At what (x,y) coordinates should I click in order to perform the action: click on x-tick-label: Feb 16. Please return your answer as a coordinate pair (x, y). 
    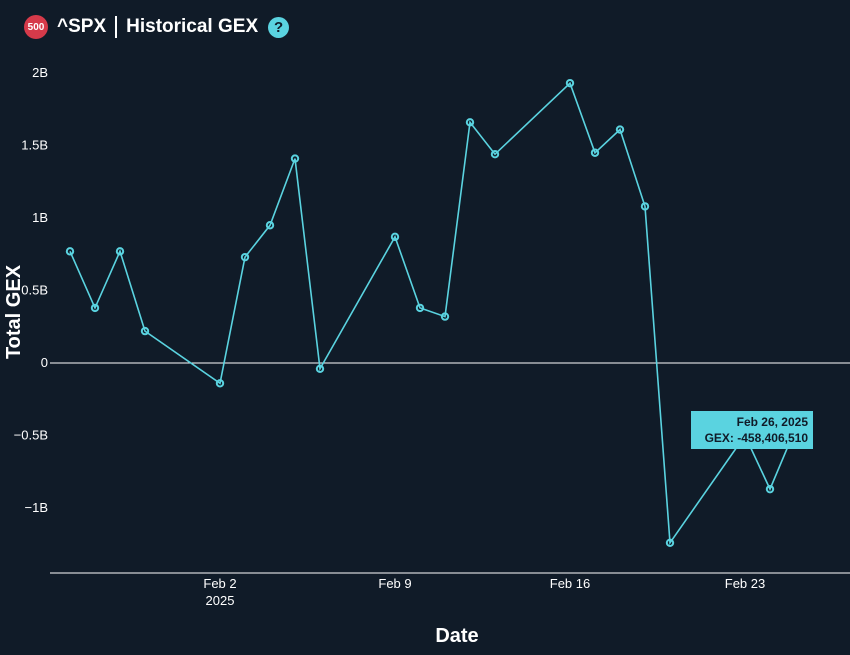
    Looking at the image, I should click on (570, 583).